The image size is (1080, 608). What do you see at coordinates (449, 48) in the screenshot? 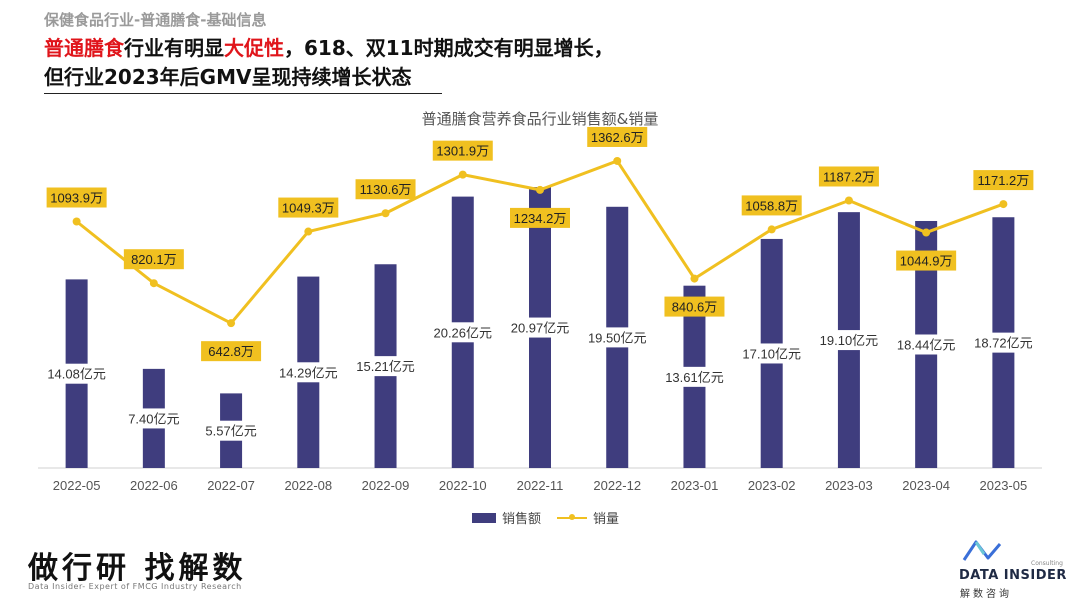
I see `headline-text-b: ，618、双11时期成交有明显增长，` at bounding box center [449, 48].